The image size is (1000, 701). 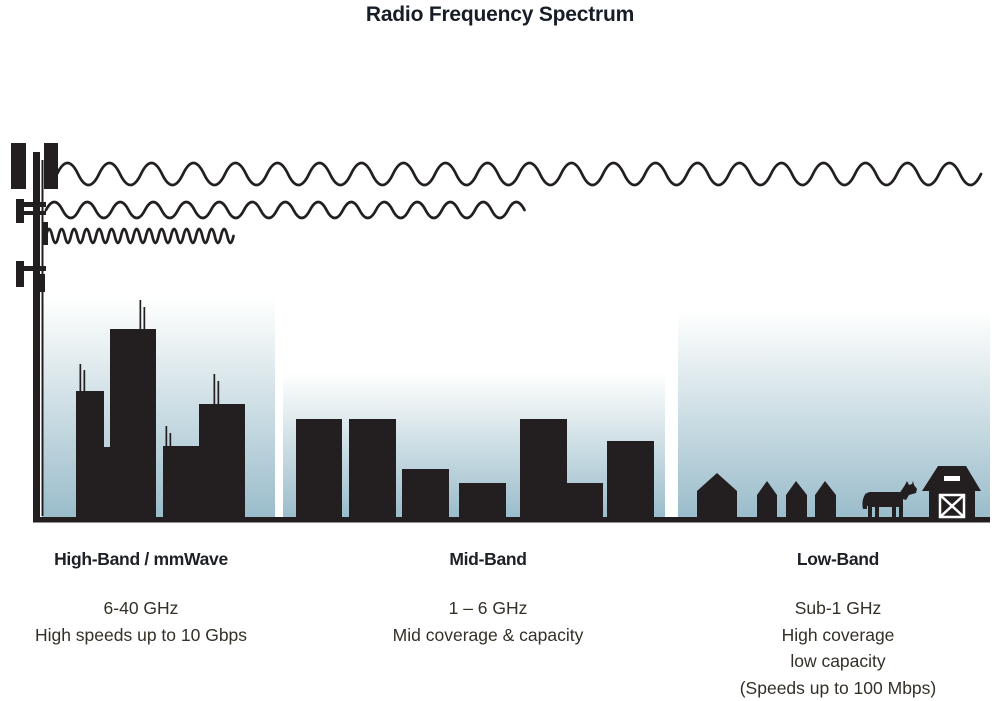 I want to click on band-frequency-low: Sub-1 GHz, so click(x=838, y=608).